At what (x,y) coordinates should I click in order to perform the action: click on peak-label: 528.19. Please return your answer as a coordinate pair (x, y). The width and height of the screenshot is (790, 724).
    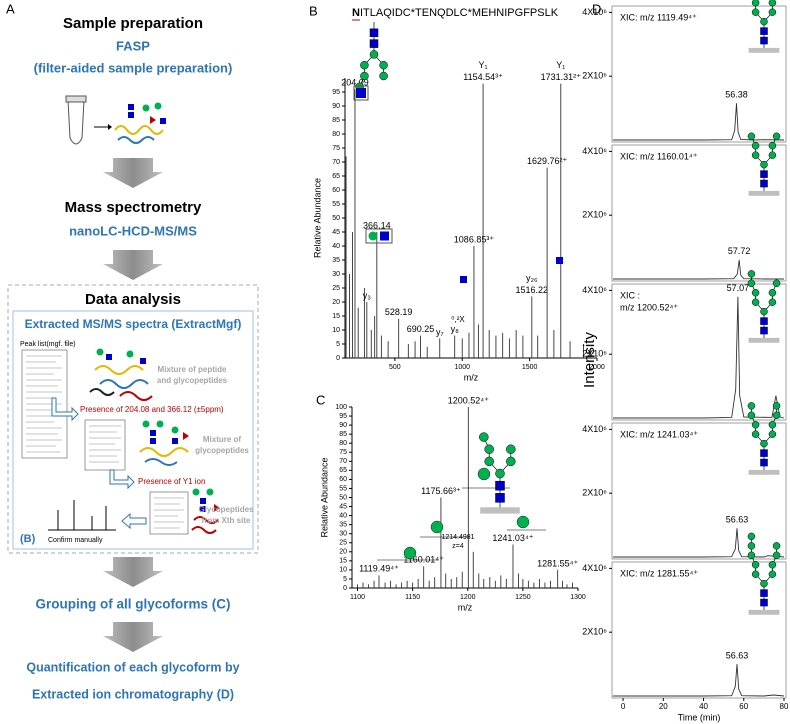
    Looking at the image, I should click on (399, 312).